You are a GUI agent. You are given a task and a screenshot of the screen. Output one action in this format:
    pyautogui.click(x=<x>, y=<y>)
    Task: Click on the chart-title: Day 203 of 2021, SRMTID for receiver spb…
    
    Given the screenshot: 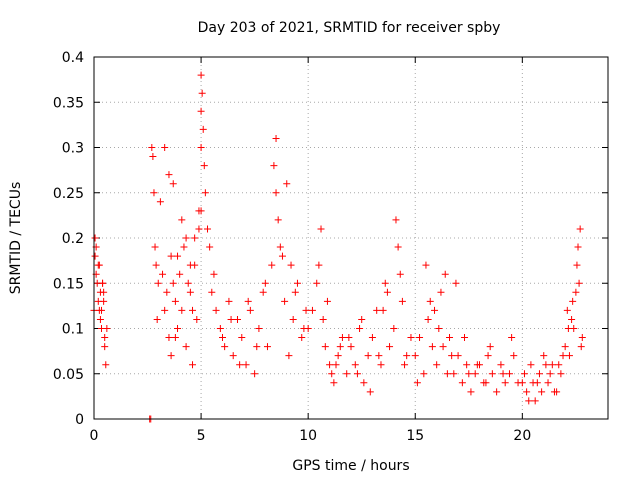 What is the action you would take?
    pyautogui.click(x=349, y=28)
    